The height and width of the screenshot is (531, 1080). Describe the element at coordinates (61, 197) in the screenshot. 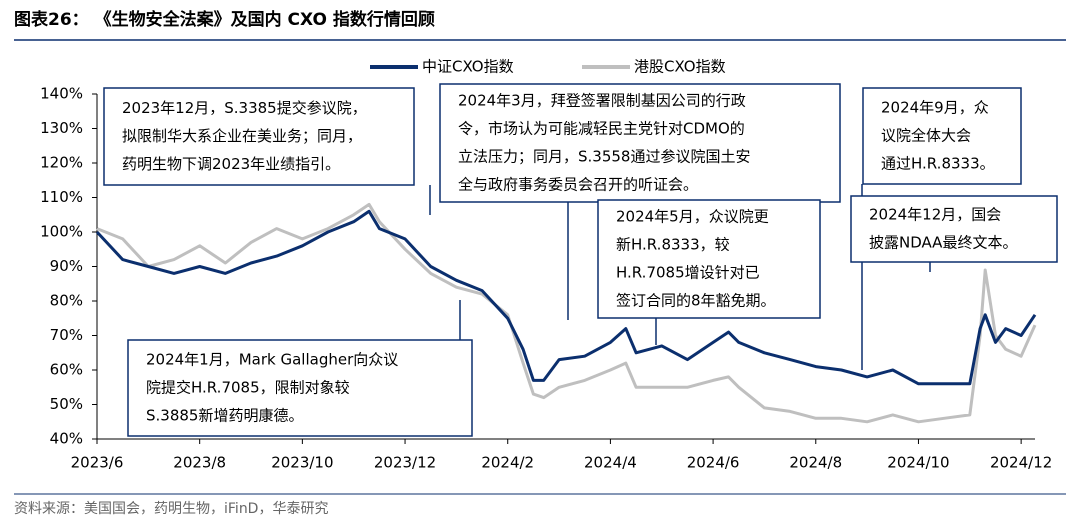

I see `y-tick-label: 110%` at that location.